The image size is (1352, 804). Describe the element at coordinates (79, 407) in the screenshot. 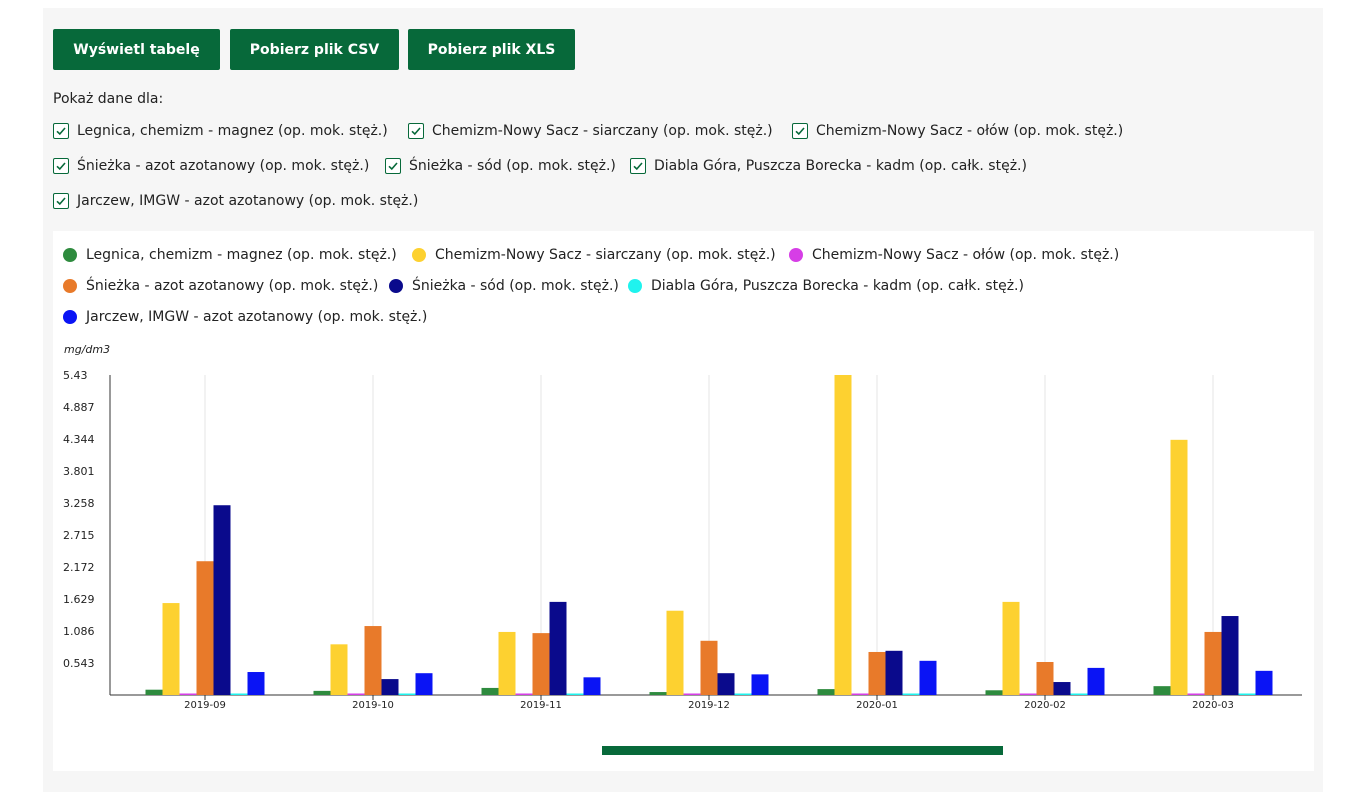

I see `y-tick-label: 4.887` at that location.